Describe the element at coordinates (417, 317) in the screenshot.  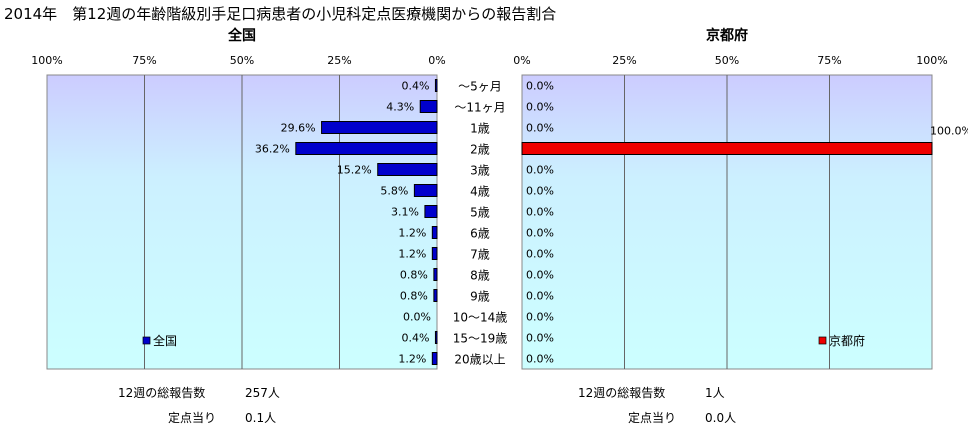
I see `national-data-label: 0.0%` at that location.